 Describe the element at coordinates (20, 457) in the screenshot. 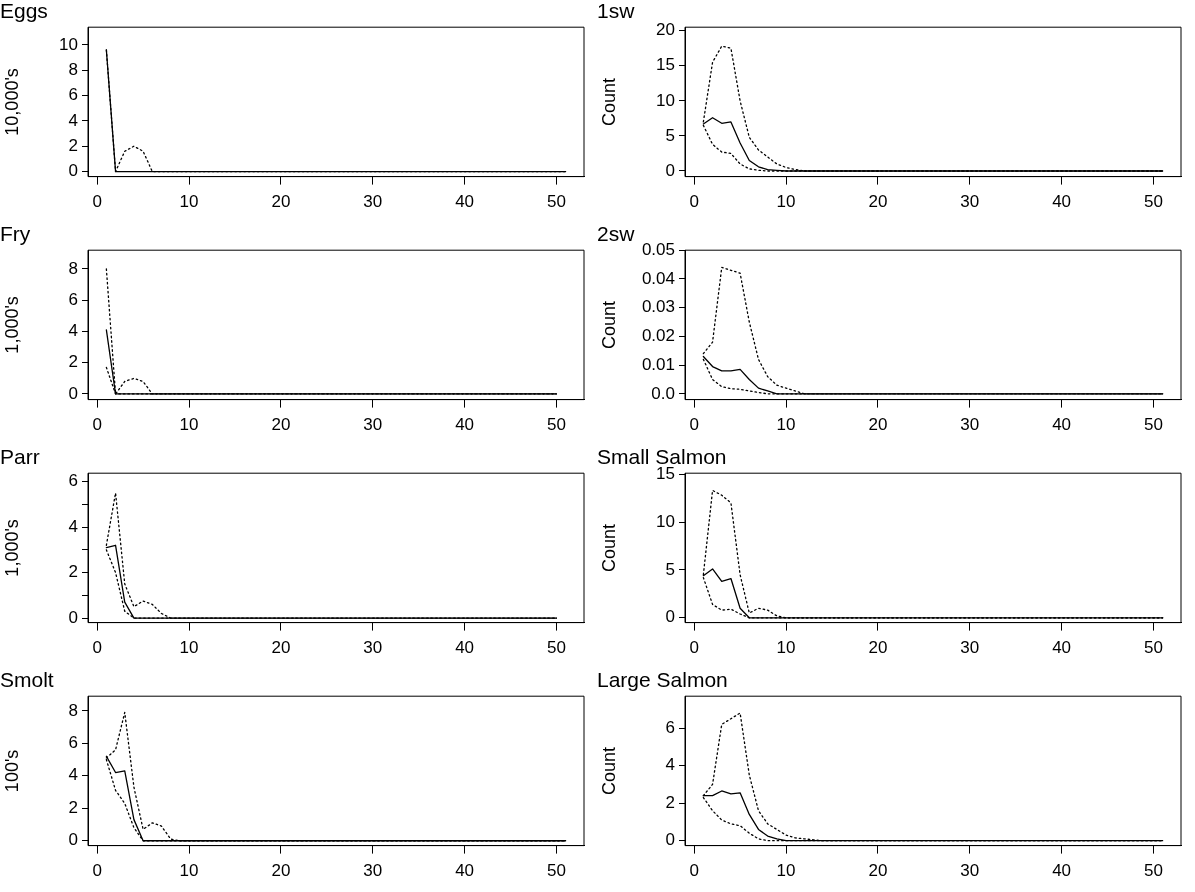

I see `chart-title: Parr` at that location.